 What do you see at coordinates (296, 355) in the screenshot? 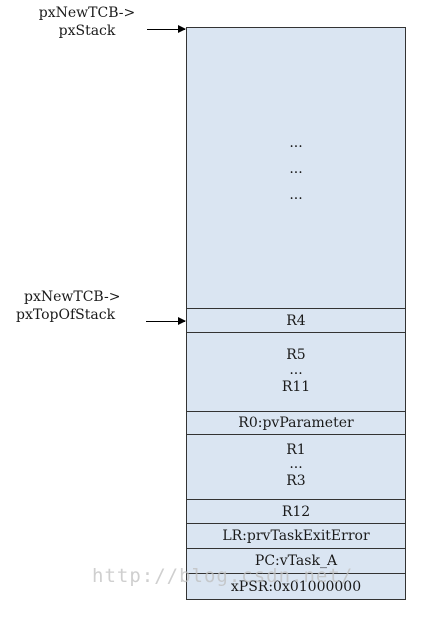
I see `cell-r5-label: R5` at bounding box center [296, 355].